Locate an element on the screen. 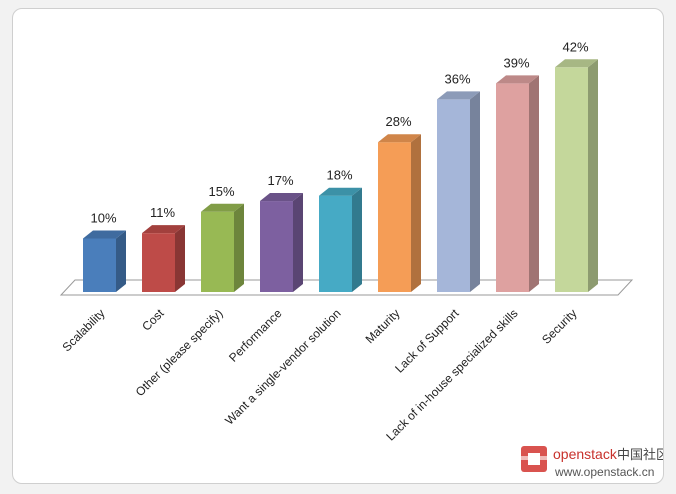  watermark: openstack 中国社区 www.openstack.cn is located at coordinates (592, 462).